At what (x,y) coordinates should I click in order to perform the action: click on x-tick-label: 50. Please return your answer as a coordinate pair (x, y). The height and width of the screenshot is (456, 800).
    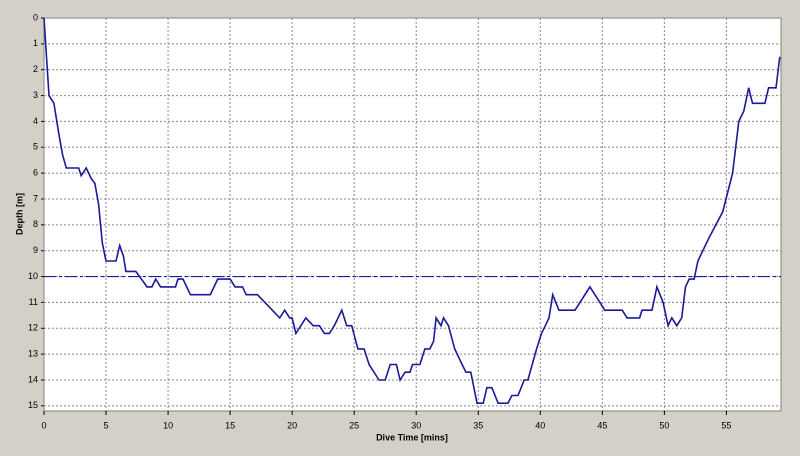
    Looking at the image, I should click on (664, 425).